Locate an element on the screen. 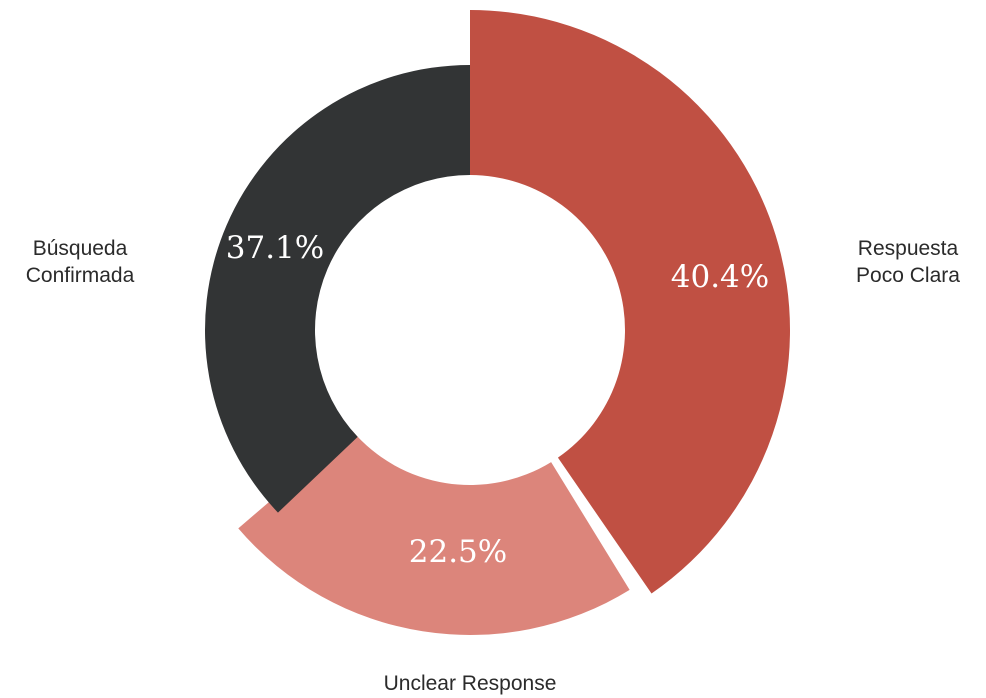 Image resolution: width=986 pixels, height=698 pixels. slice-value-label-1: 40.4% is located at coordinates (720, 277).